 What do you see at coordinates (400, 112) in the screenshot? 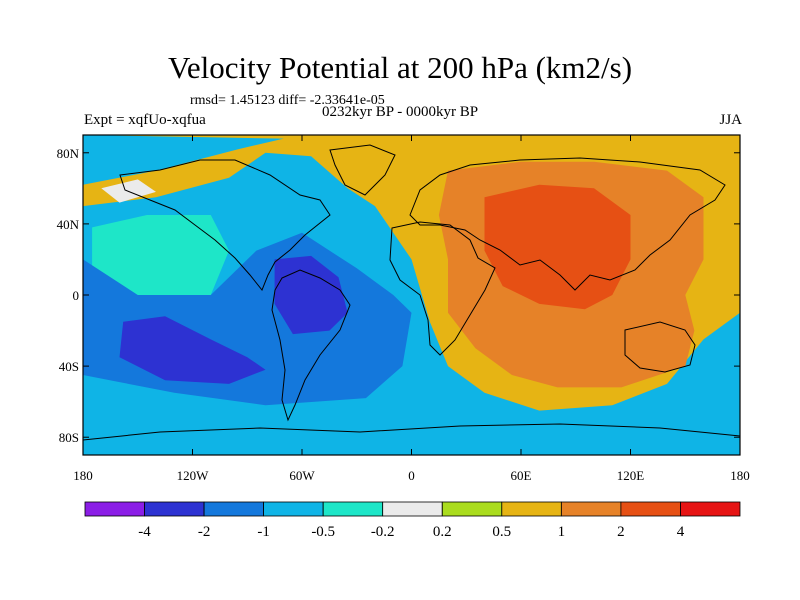
I see `period-label: 0232kyr BP - 0000kyr BP` at bounding box center [400, 112].